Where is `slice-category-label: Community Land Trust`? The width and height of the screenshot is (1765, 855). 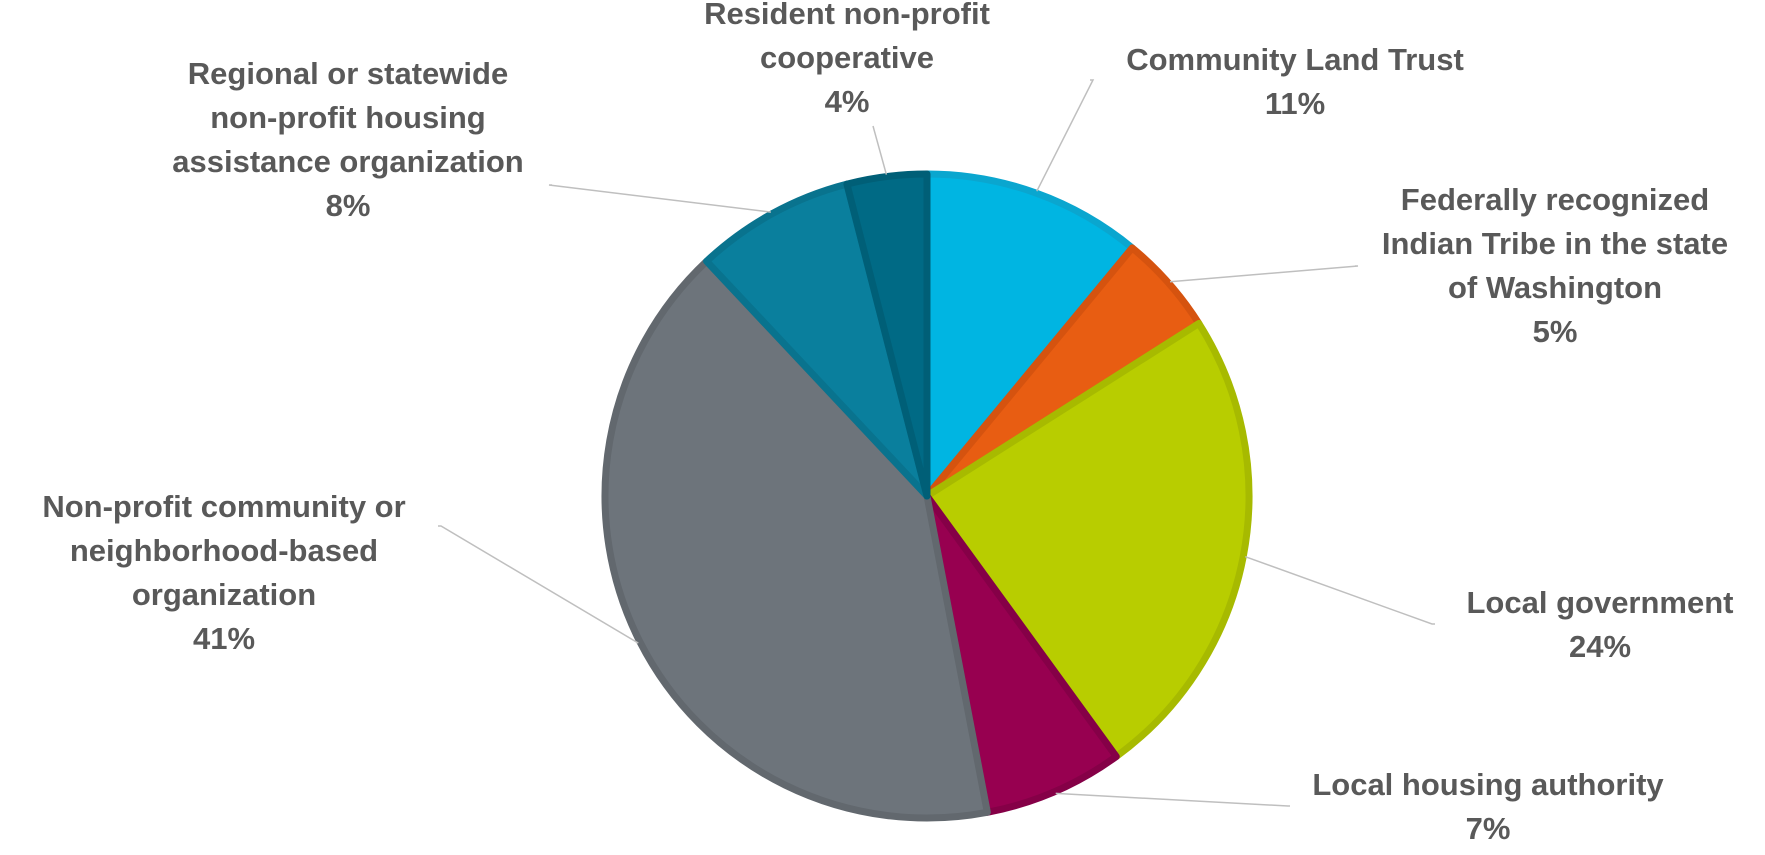
slice-category-label: Community Land Trust is located at coordinates (1295, 59).